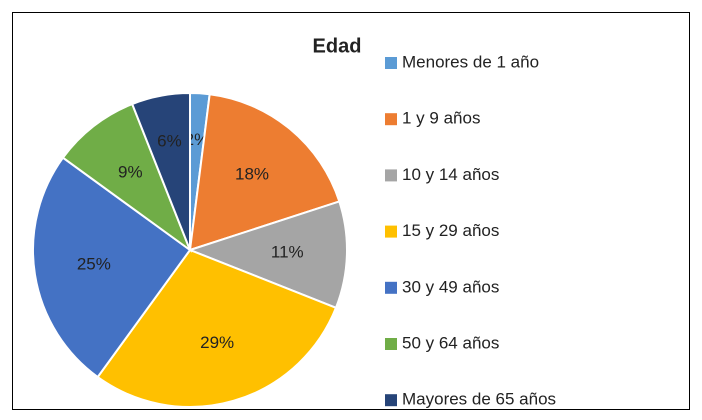 Image resolution: width=702 pixels, height=420 pixels. Describe the element at coordinates (450, 286) in the screenshot. I see `legend-label: 30 y 49 años` at that location.